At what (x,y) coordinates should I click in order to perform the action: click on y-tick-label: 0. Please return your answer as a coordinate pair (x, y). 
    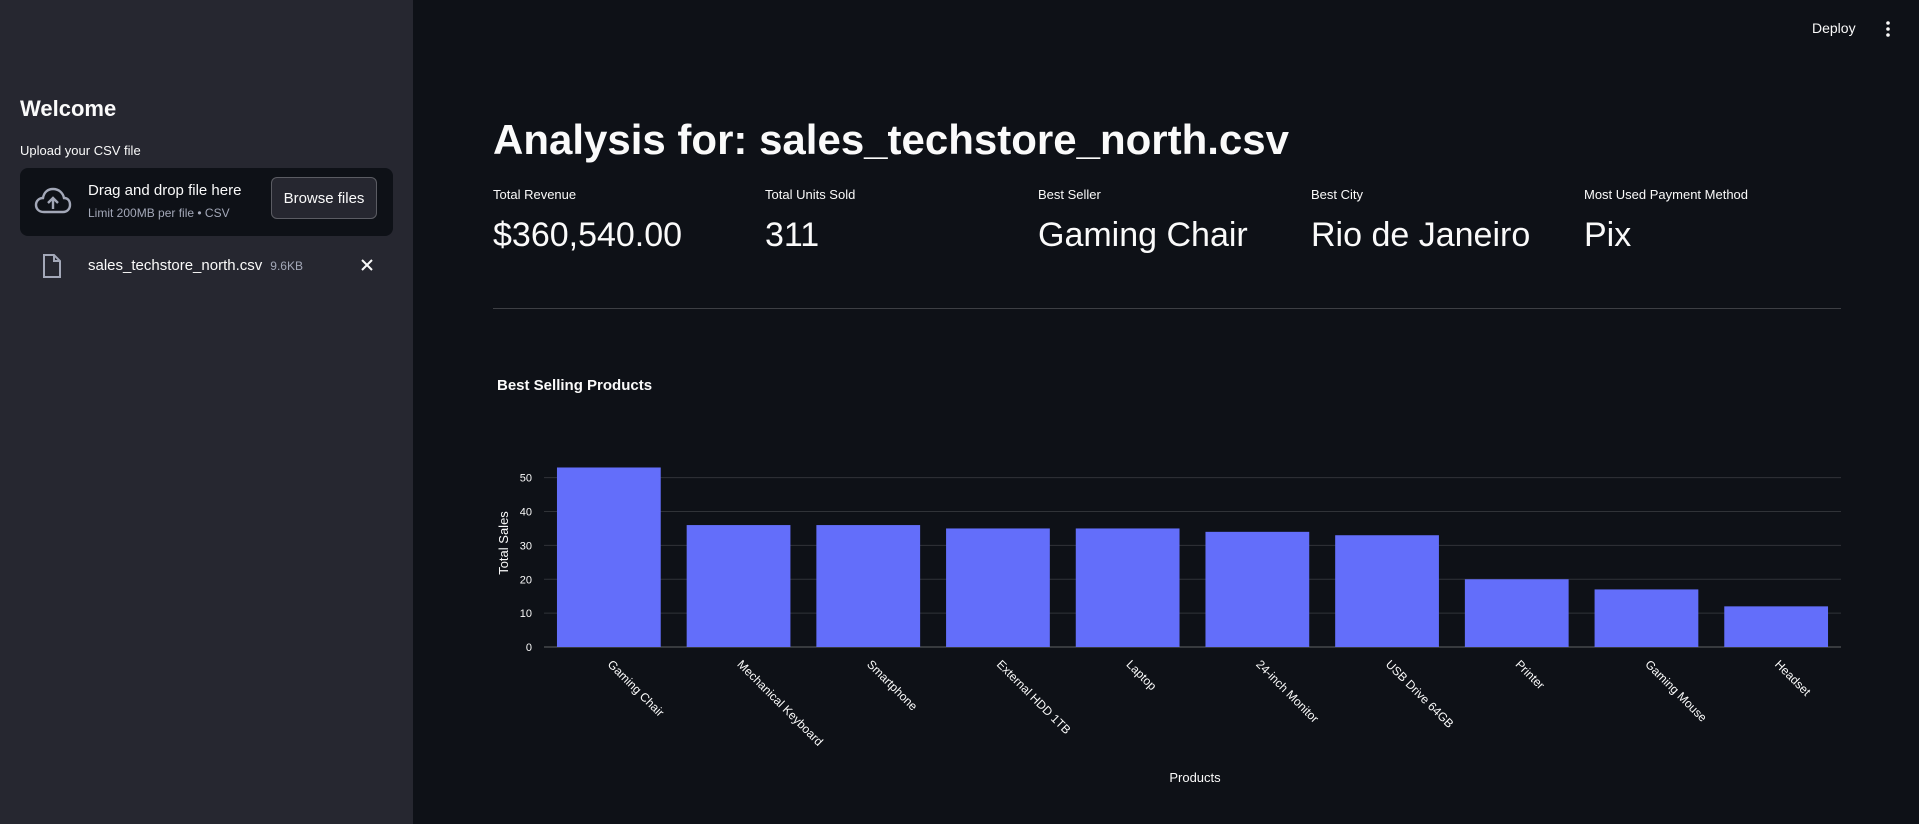
    Looking at the image, I should click on (529, 648).